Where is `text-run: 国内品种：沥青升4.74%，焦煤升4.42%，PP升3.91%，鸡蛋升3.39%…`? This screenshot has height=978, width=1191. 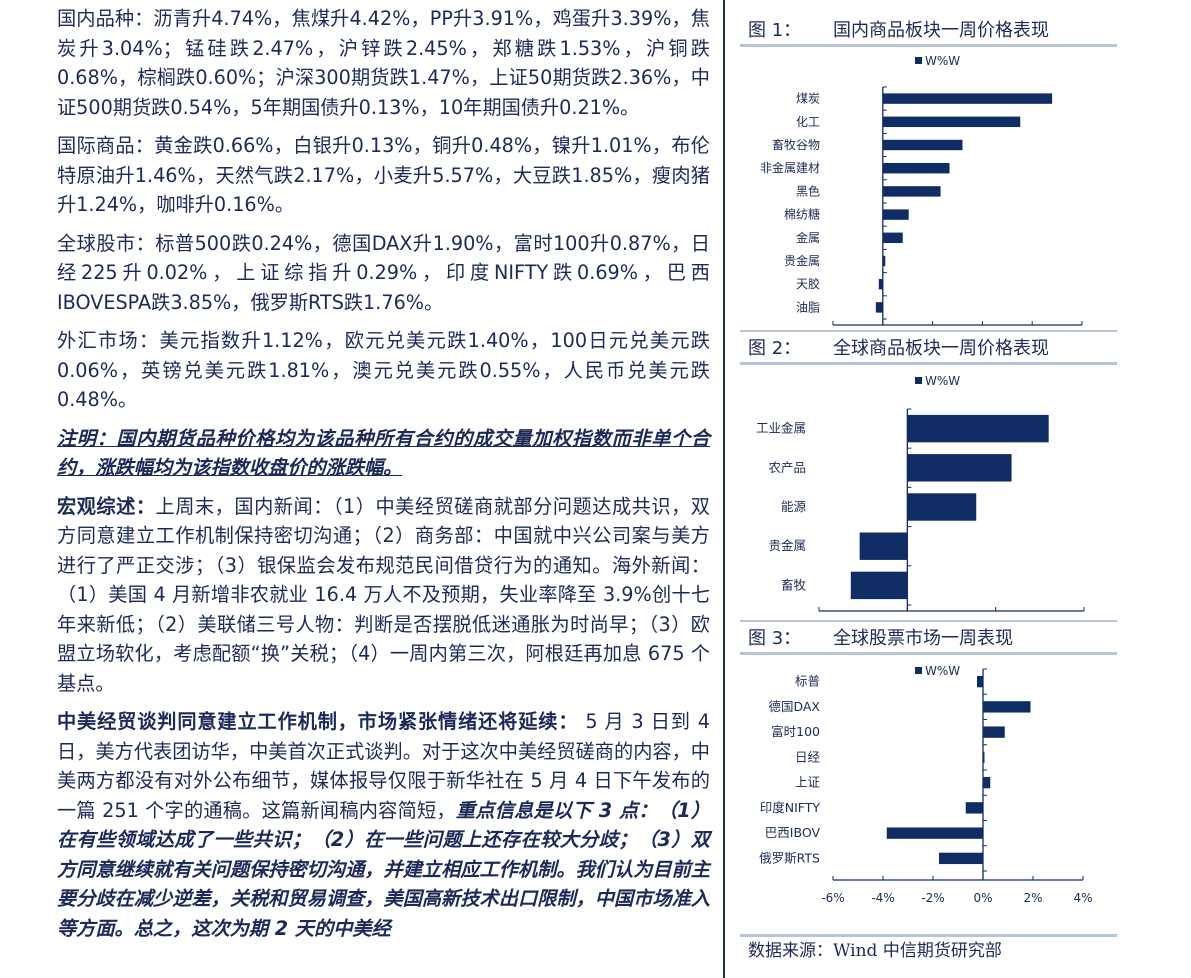 text-run: 国内品种：沥青升4.74%，焦煤升4.42%，PP升3.91%，鸡蛋升3.39%… is located at coordinates (383, 63).